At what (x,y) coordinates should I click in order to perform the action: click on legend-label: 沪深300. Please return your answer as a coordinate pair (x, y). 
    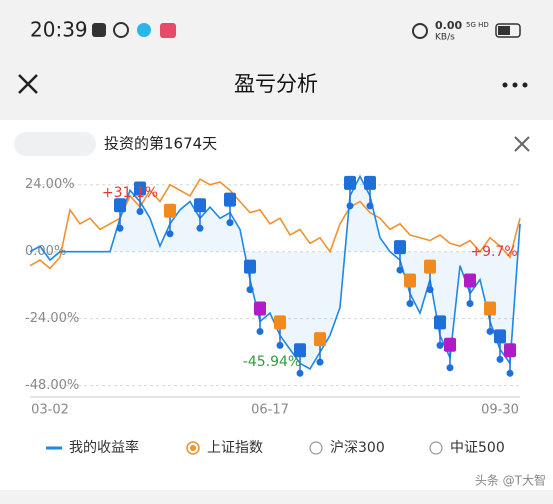
    Looking at the image, I should click on (357, 448).